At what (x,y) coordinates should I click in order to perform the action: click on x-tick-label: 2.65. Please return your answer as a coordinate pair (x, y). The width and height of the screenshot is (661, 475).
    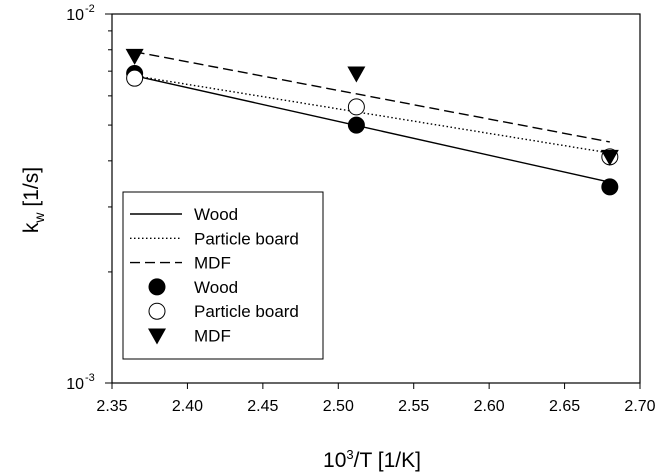
    Looking at the image, I should click on (564, 406).